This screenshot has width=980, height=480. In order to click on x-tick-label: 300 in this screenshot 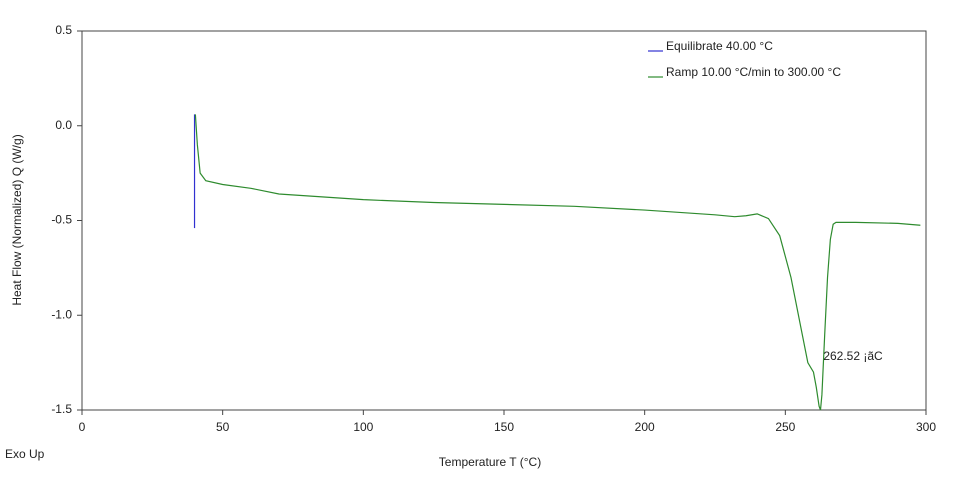, I will do `click(926, 427)`.